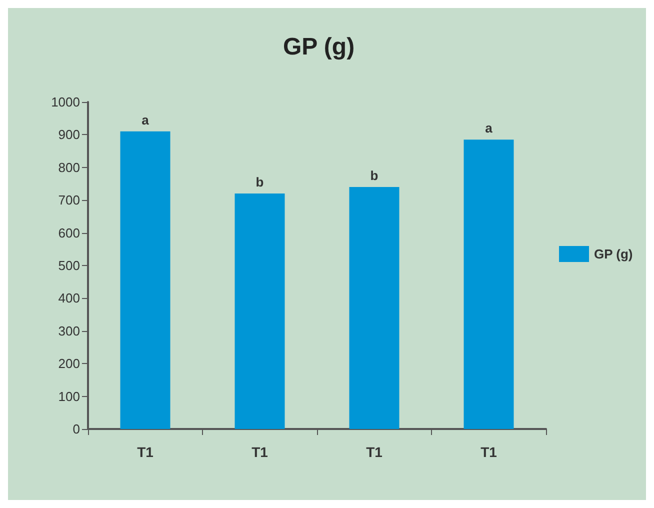  What do you see at coordinates (613, 254) in the screenshot?
I see `legend-label: GP (g)` at bounding box center [613, 254].